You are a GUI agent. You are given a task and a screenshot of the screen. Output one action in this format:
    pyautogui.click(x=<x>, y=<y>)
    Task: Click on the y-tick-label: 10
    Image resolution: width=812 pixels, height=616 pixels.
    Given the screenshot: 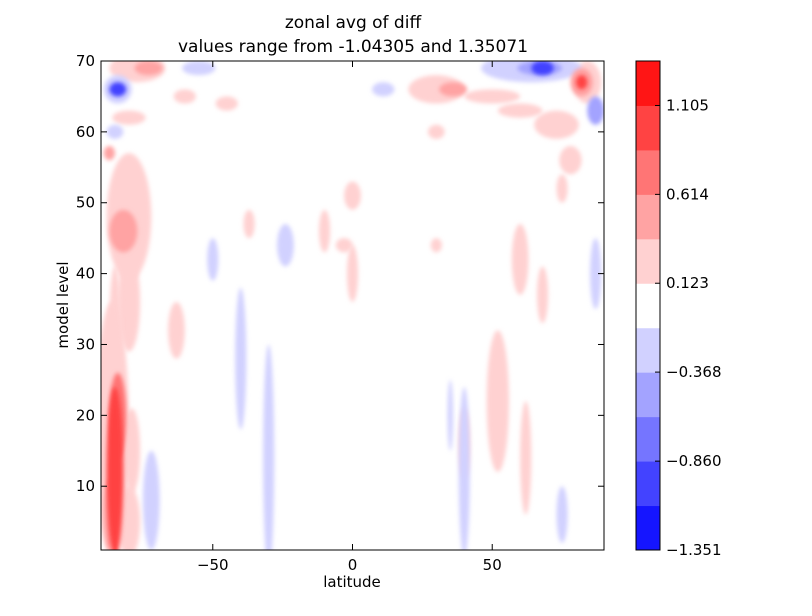 What is the action you would take?
    pyautogui.click(x=85, y=486)
    